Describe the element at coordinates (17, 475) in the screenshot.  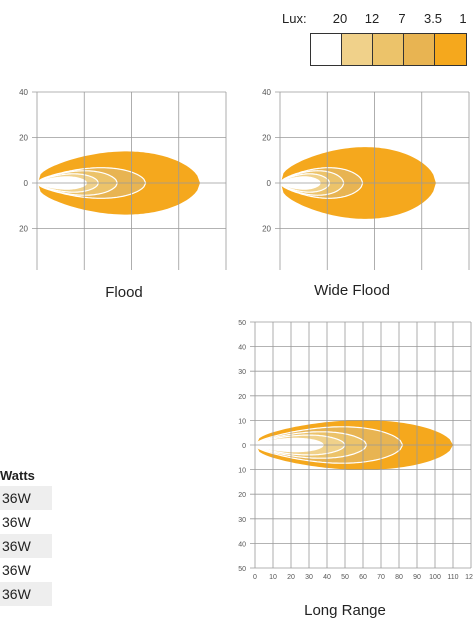
I see `watts-header: Watts` at that location.